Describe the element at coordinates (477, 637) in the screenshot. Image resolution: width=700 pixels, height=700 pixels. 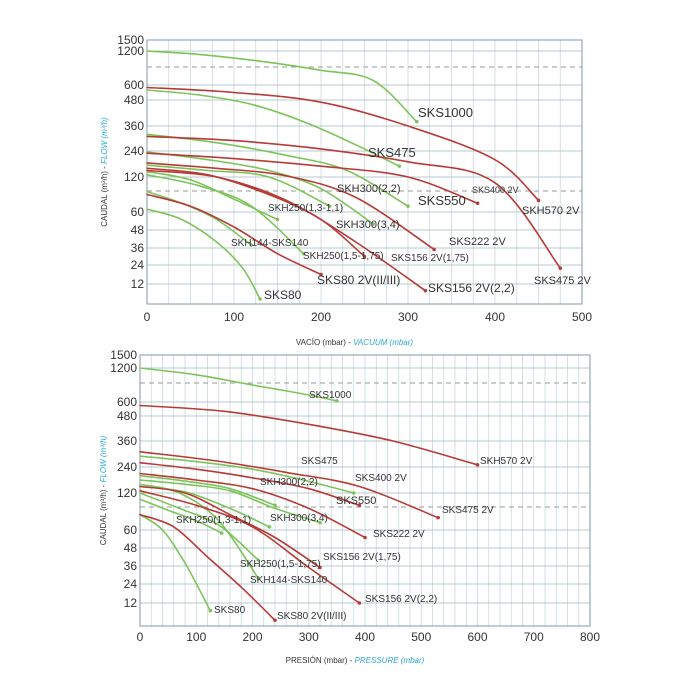
I see `x-tick-label: 600` at that location.